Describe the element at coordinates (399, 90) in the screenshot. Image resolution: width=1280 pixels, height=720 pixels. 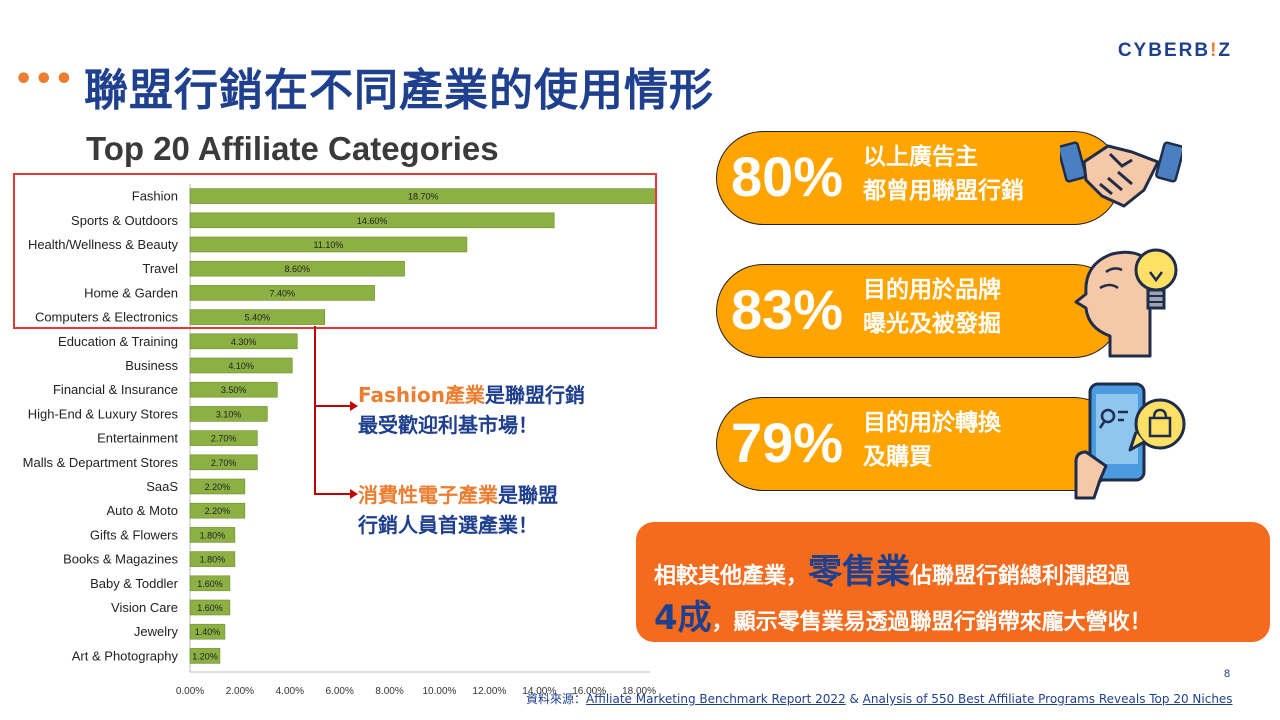
I see `page-title: 聯盟行銷在不同產業的使用情形` at that location.